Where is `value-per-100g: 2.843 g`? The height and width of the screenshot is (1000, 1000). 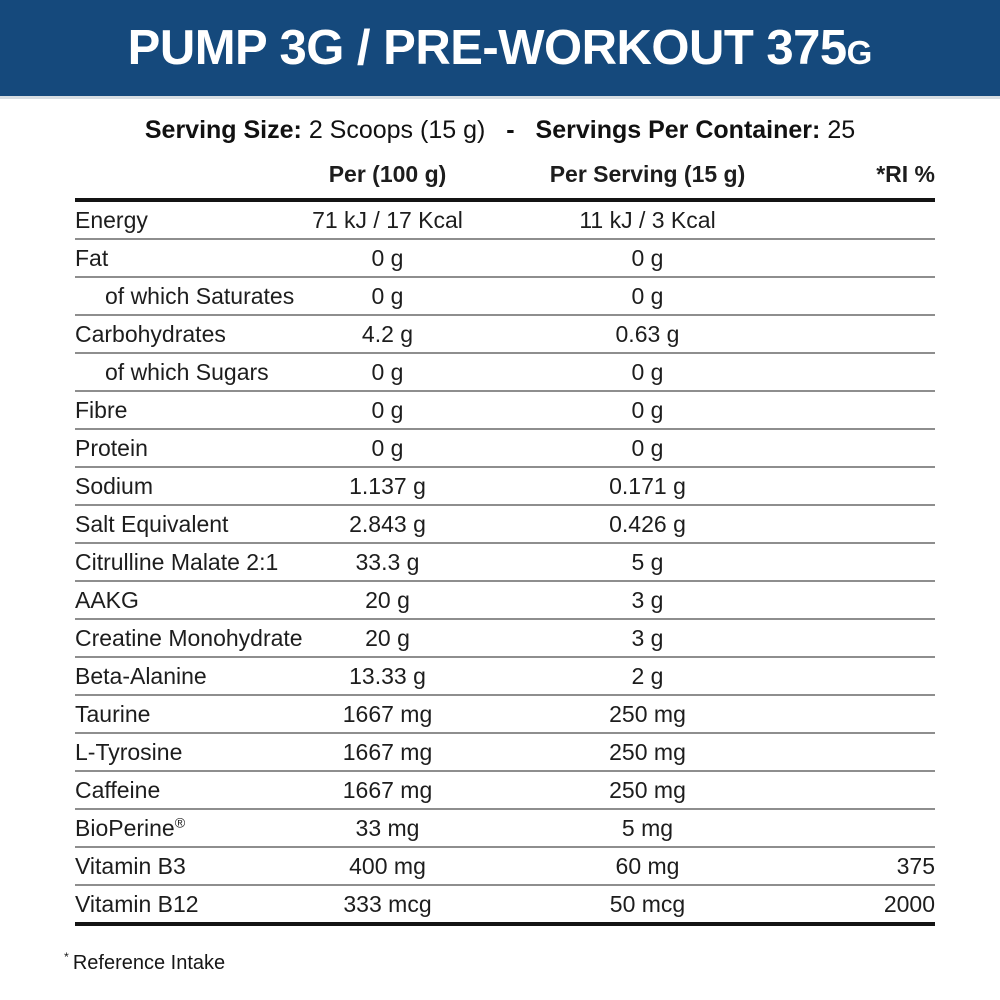
value-per-100g: 2.843 g is located at coordinates (387, 524).